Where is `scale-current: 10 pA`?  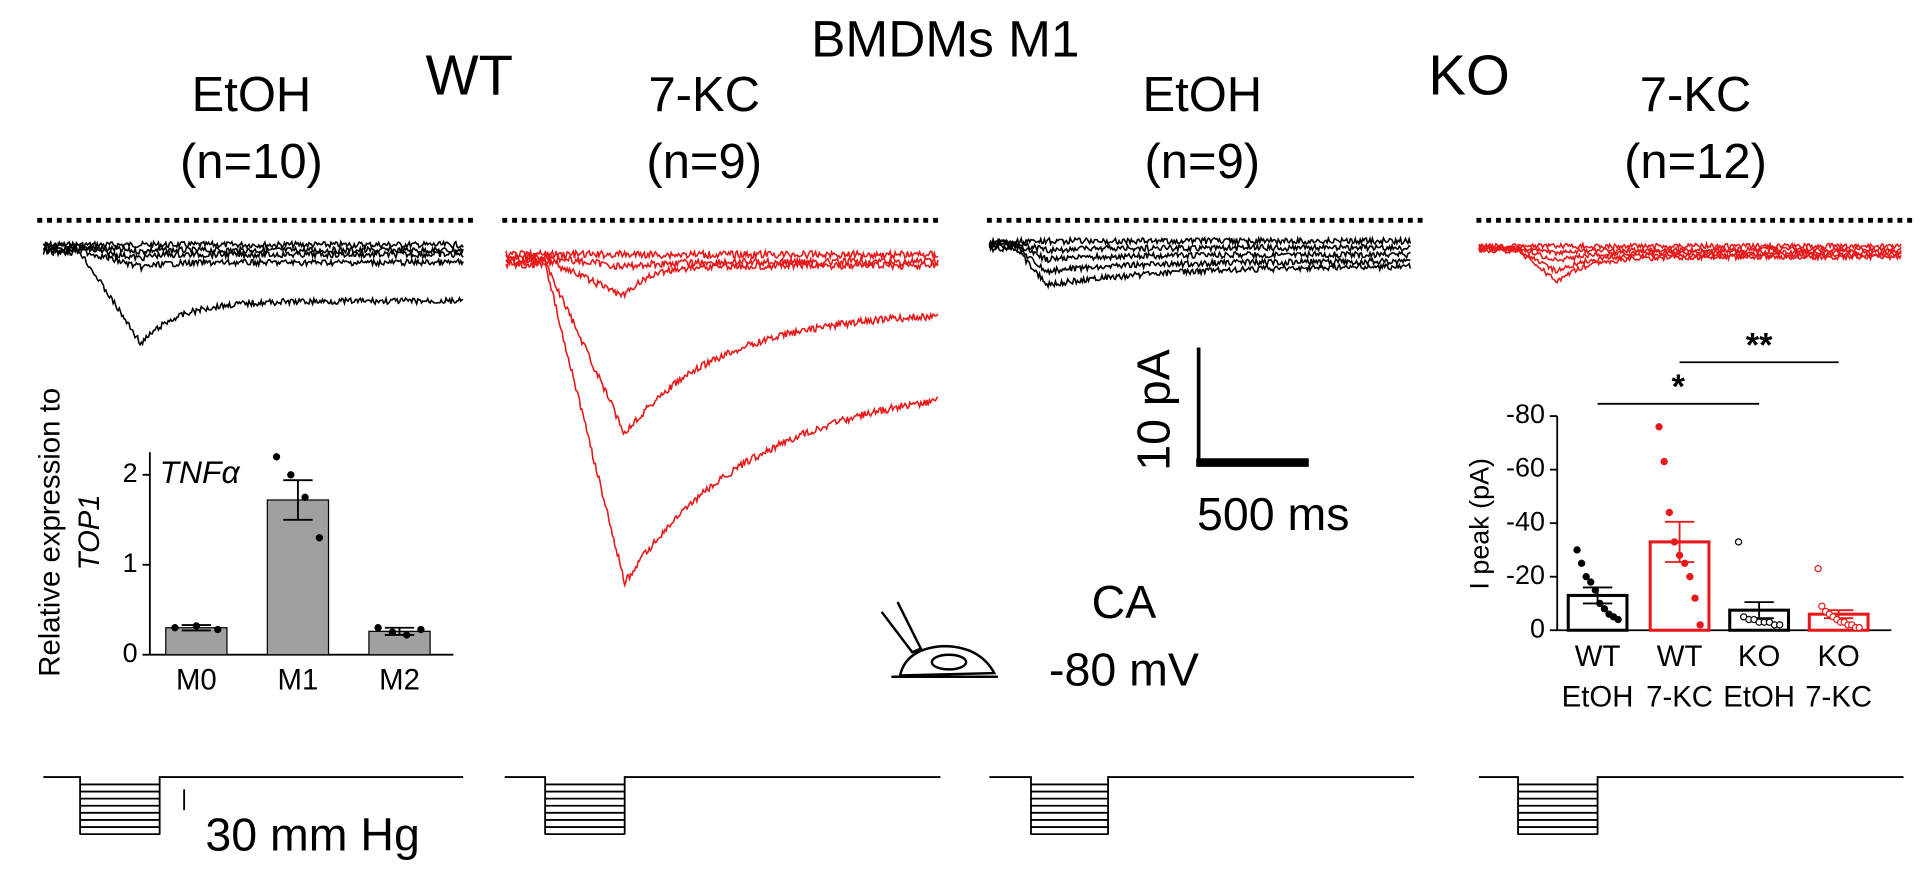
scale-current: 10 pA is located at coordinates (1153, 410).